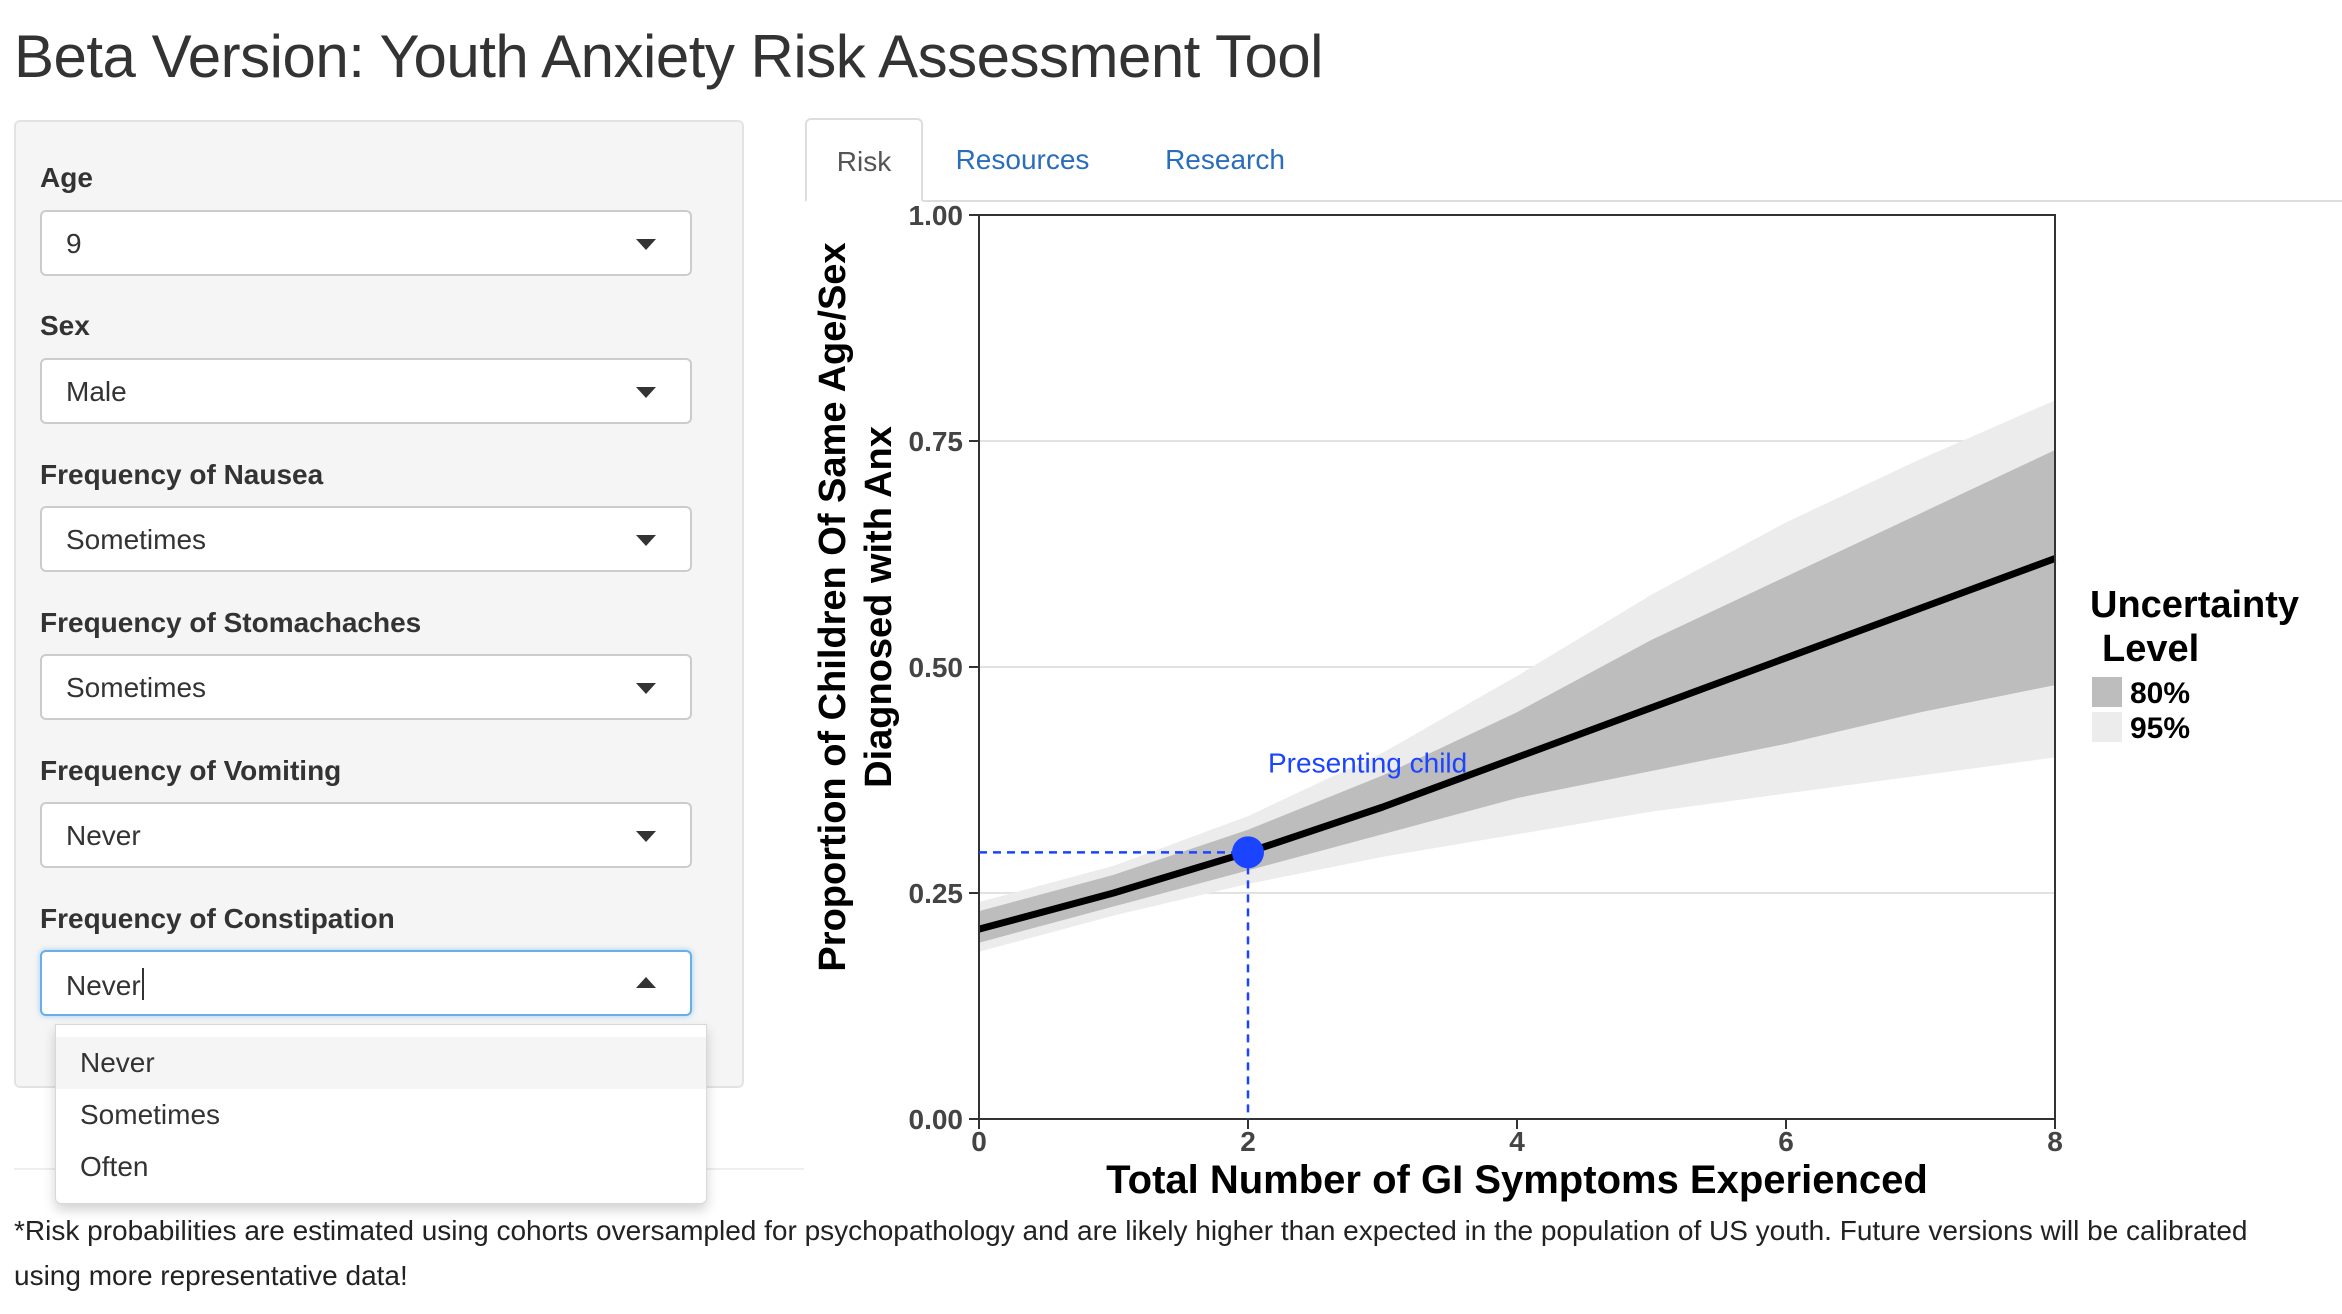 This screenshot has width=2342, height=1314. Describe the element at coordinates (366, 539) in the screenshot. I see `nausea-select: Sometimes` at that location.